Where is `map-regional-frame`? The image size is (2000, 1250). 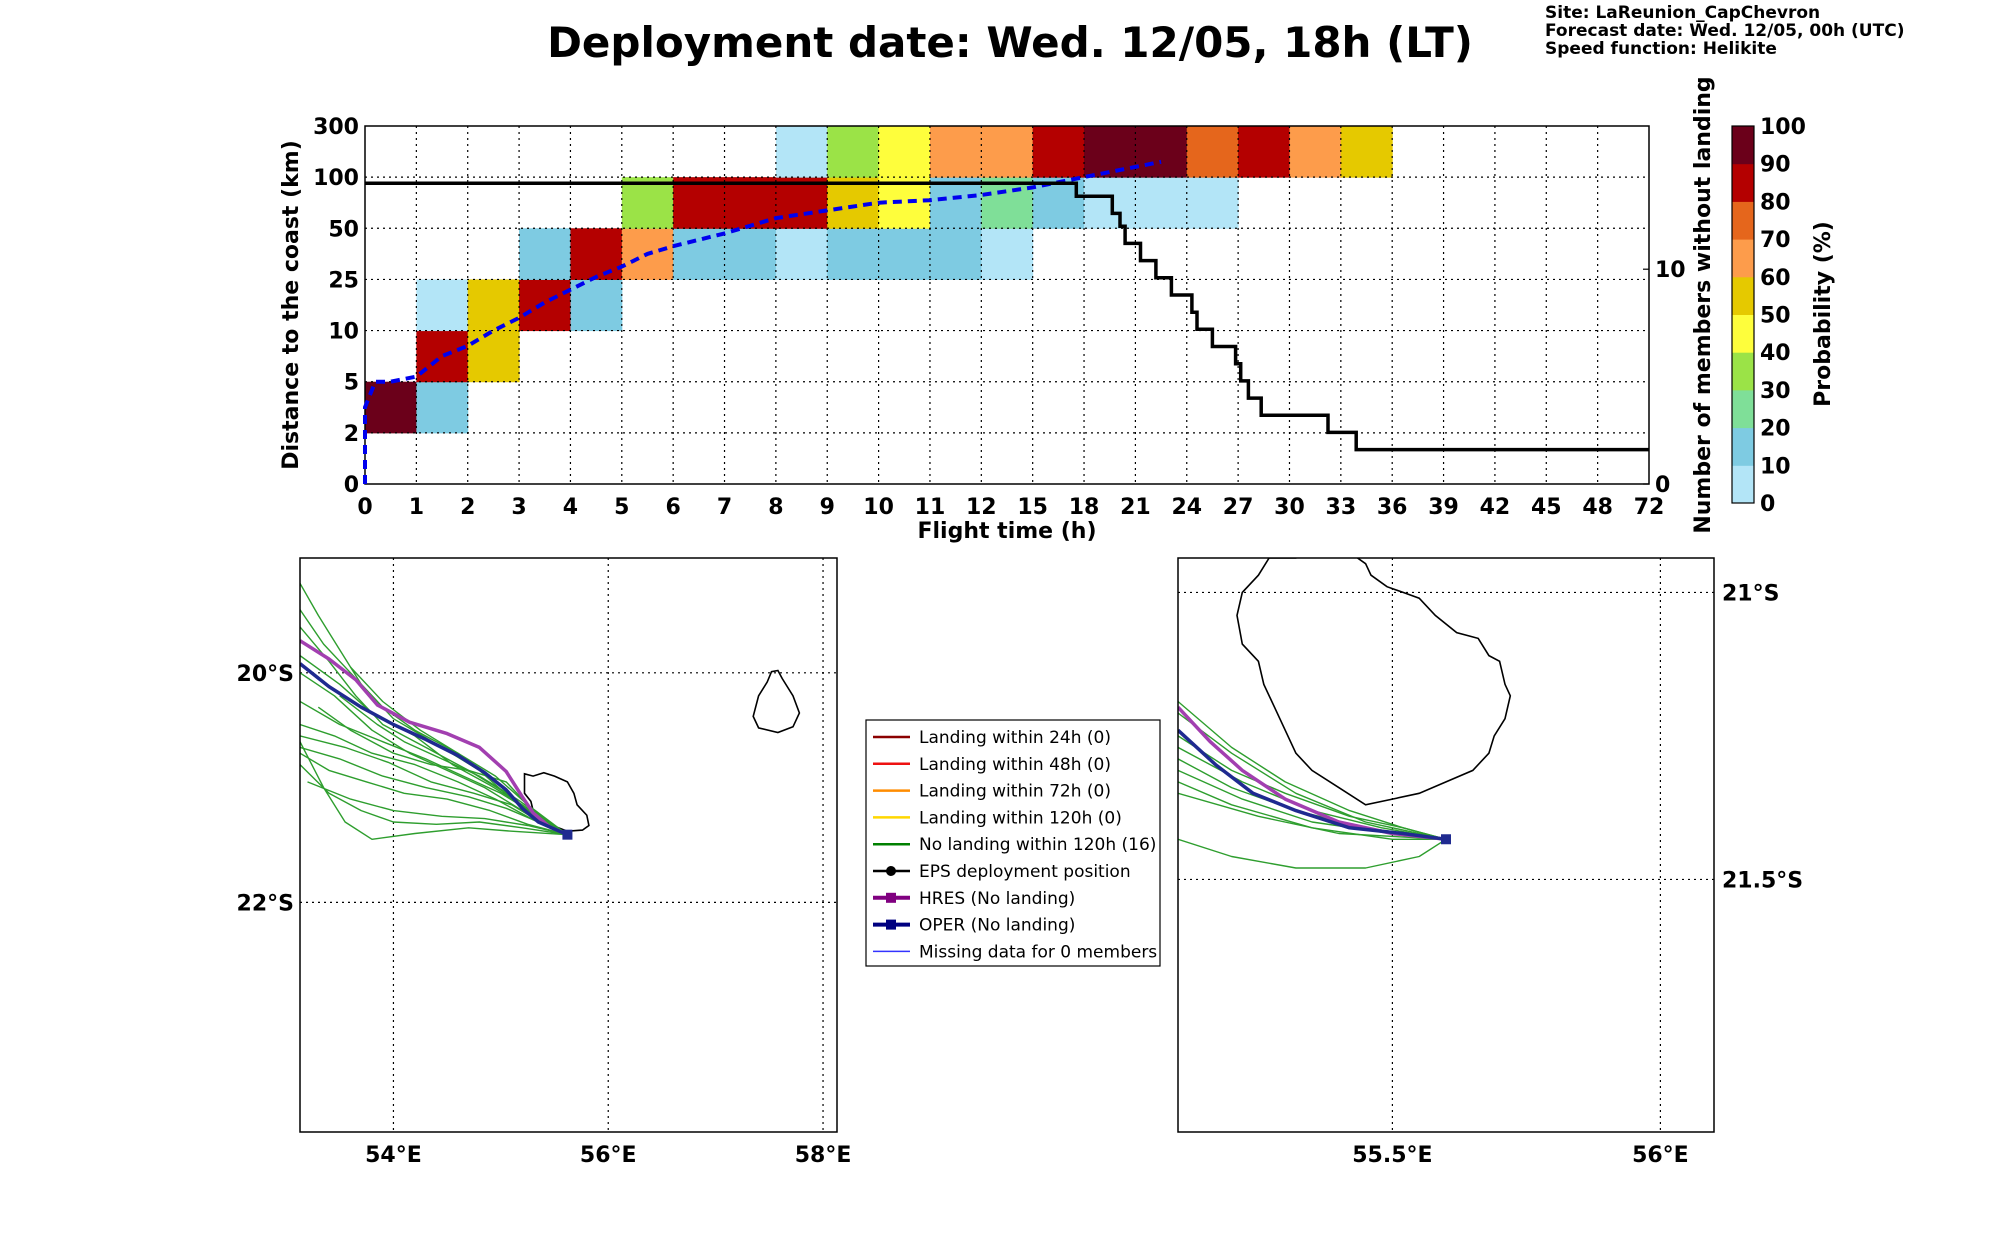 map-regional-frame is located at coordinates (568, 845).